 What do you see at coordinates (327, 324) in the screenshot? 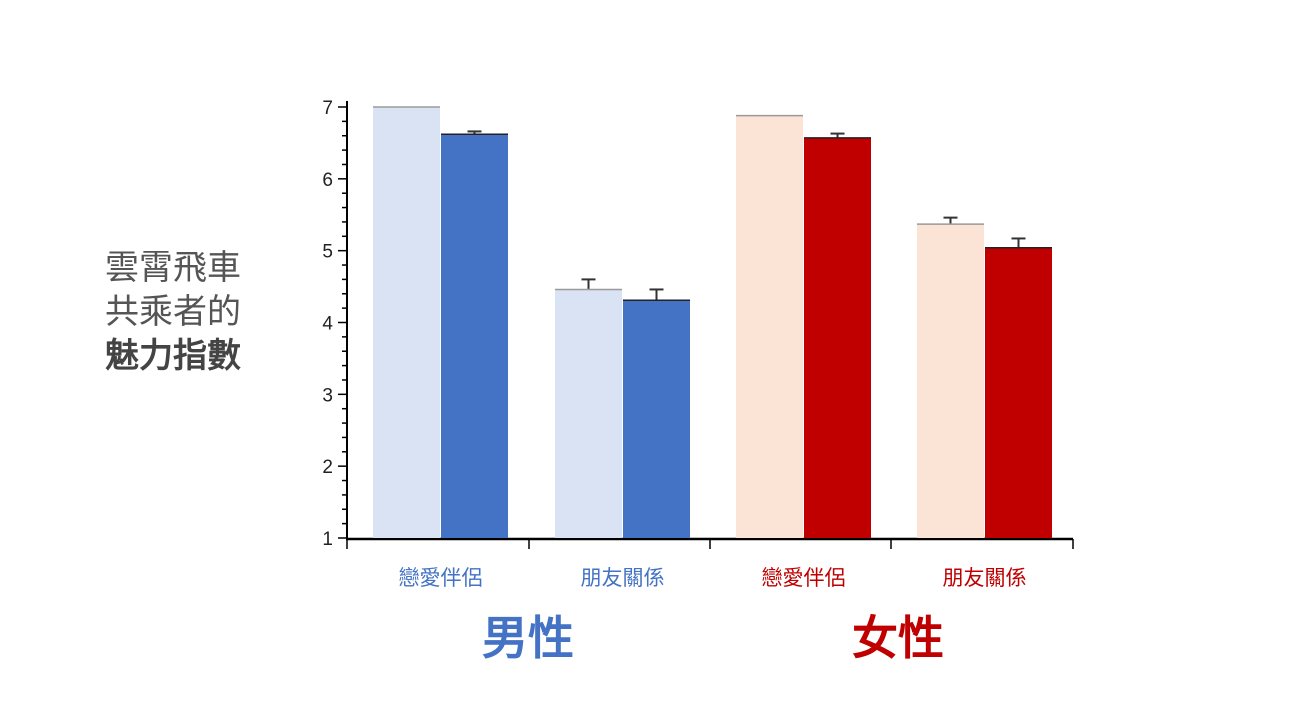
I see `y-tick-label: 4` at bounding box center [327, 324].